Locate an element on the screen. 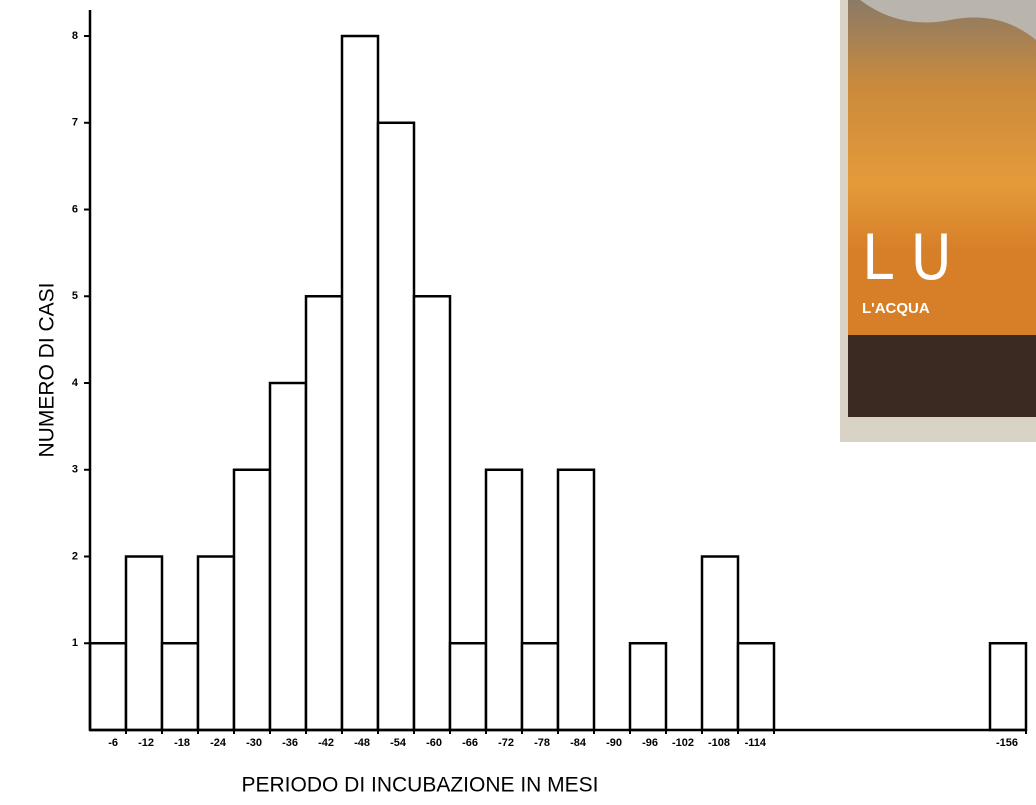  x-tick-label: -102 is located at coordinates (683, 743).